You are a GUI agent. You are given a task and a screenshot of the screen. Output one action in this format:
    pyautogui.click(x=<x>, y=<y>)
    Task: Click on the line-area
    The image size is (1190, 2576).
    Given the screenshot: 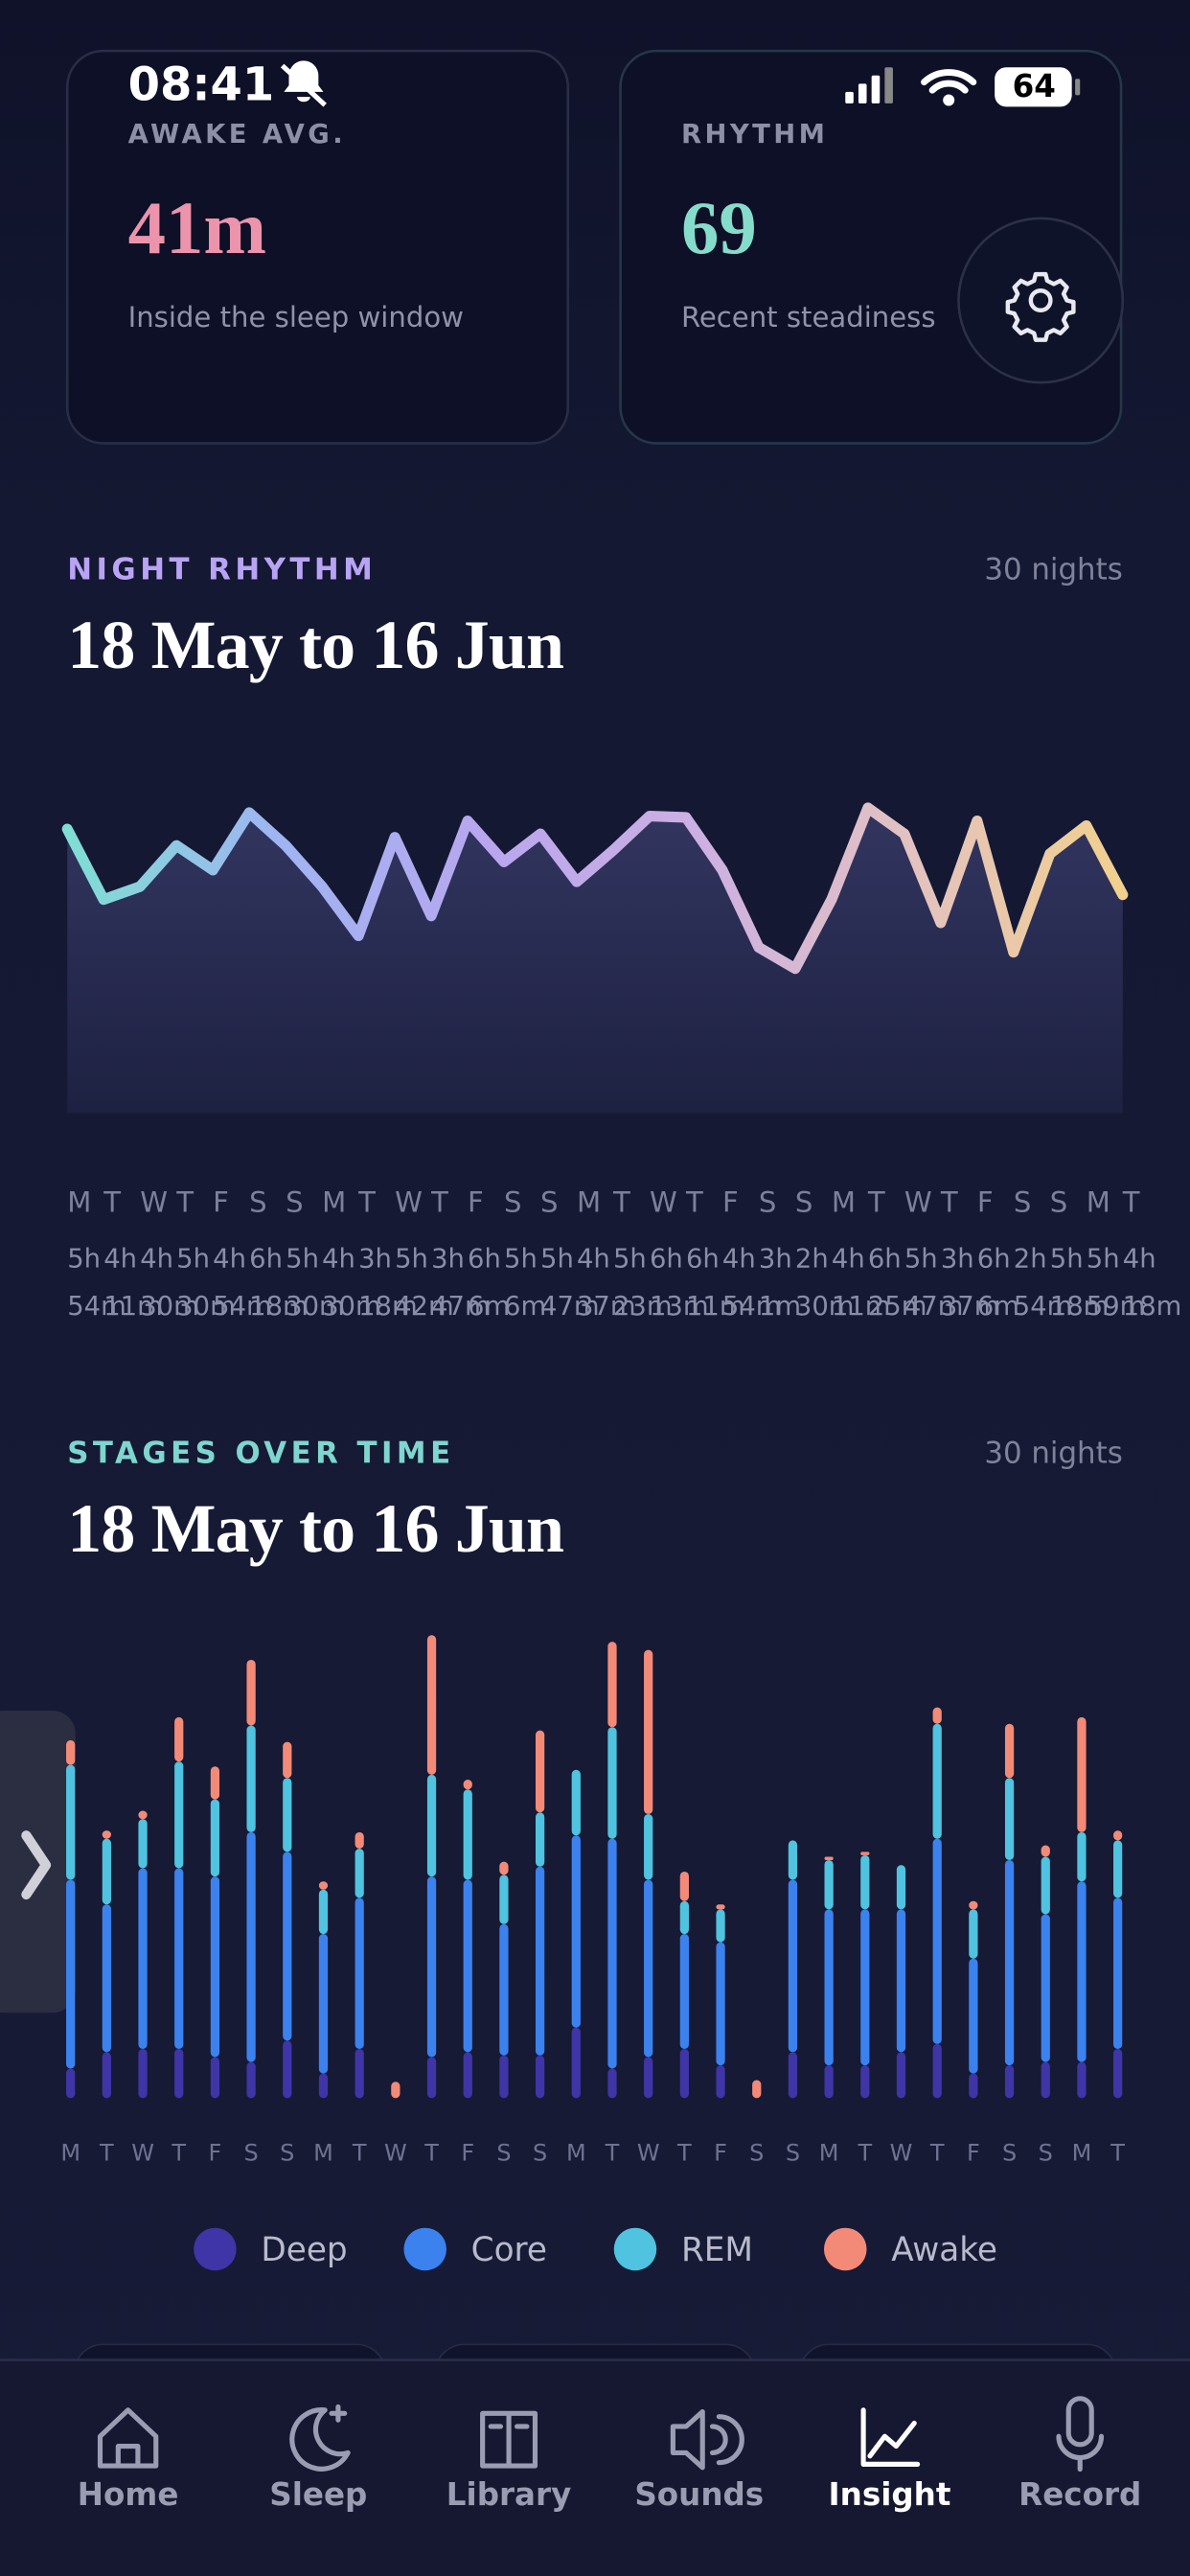 What is the action you would take?
    pyautogui.click(x=595, y=960)
    